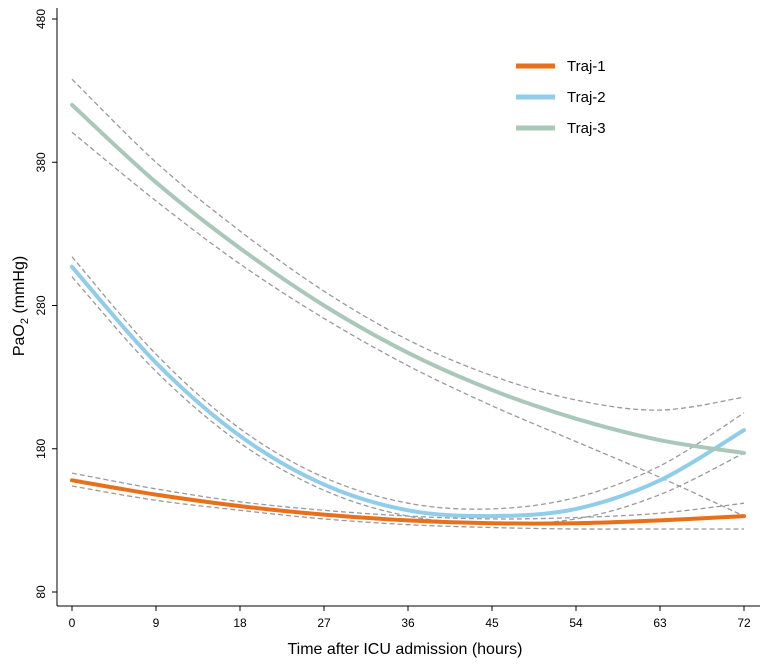 The width and height of the screenshot is (765, 664). What do you see at coordinates (72, 623) in the screenshot?
I see `x-tick-label-0: 0` at bounding box center [72, 623].